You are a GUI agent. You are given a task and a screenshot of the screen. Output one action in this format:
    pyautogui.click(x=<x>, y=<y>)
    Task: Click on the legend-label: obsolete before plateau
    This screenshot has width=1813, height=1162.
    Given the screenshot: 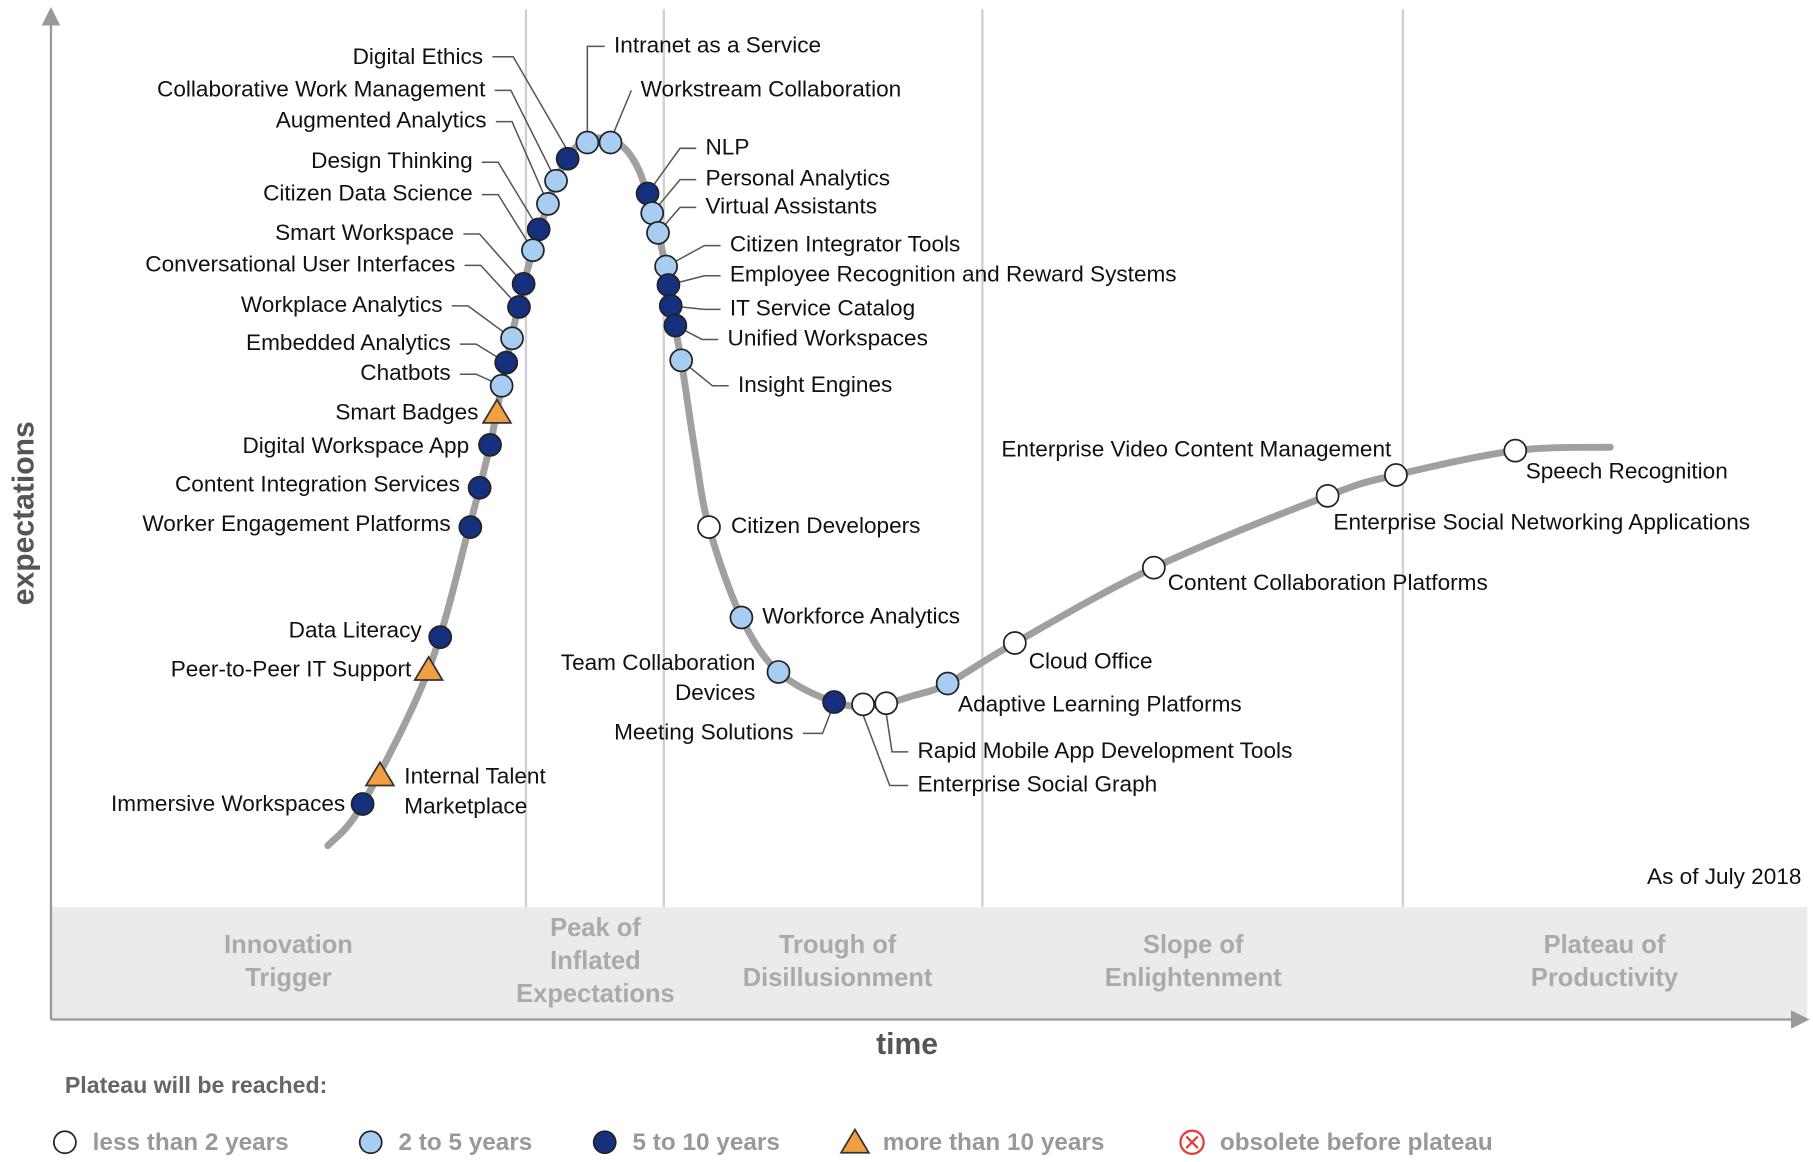 What is the action you would take?
    pyautogui.click(x=1356, y=1142)
    